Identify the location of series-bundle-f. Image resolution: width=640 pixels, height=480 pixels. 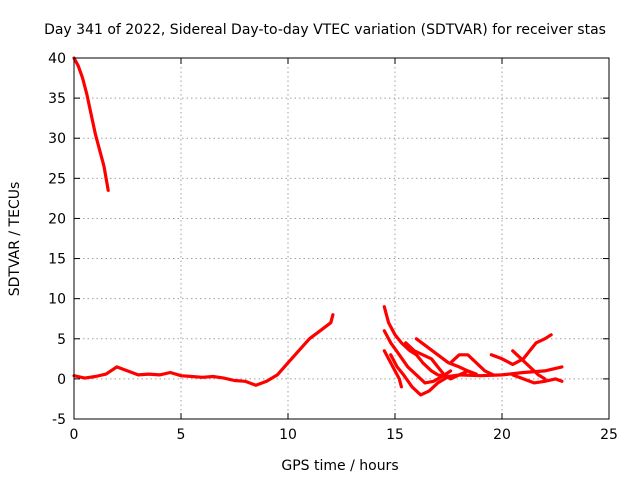
(446, 357).